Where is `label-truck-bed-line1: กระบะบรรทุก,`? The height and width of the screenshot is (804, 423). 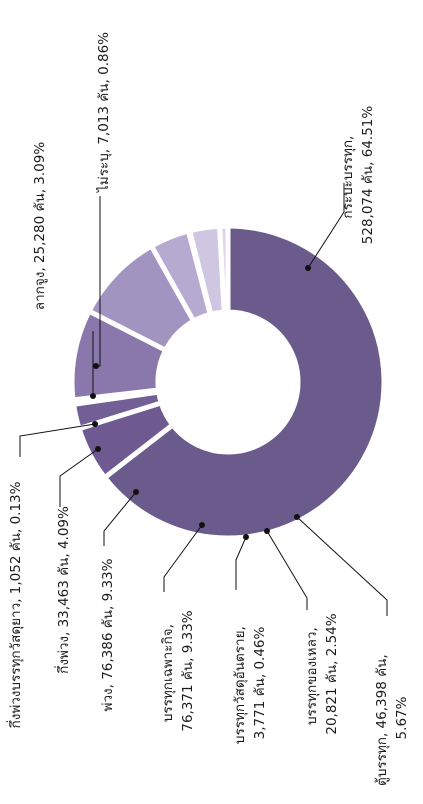
label-truck-bed-line1: กระบะบรรทุก, is located at coordinates (348, 177).